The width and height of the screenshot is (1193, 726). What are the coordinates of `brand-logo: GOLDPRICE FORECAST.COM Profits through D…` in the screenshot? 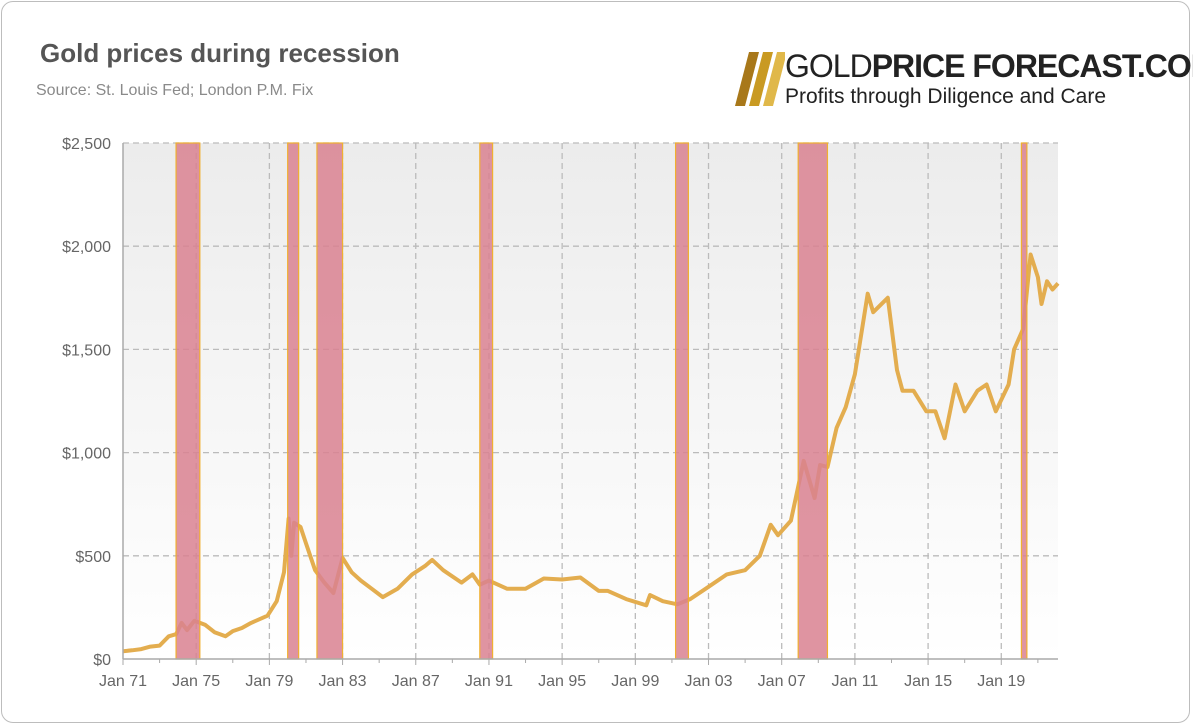 It's located at (964, 83).